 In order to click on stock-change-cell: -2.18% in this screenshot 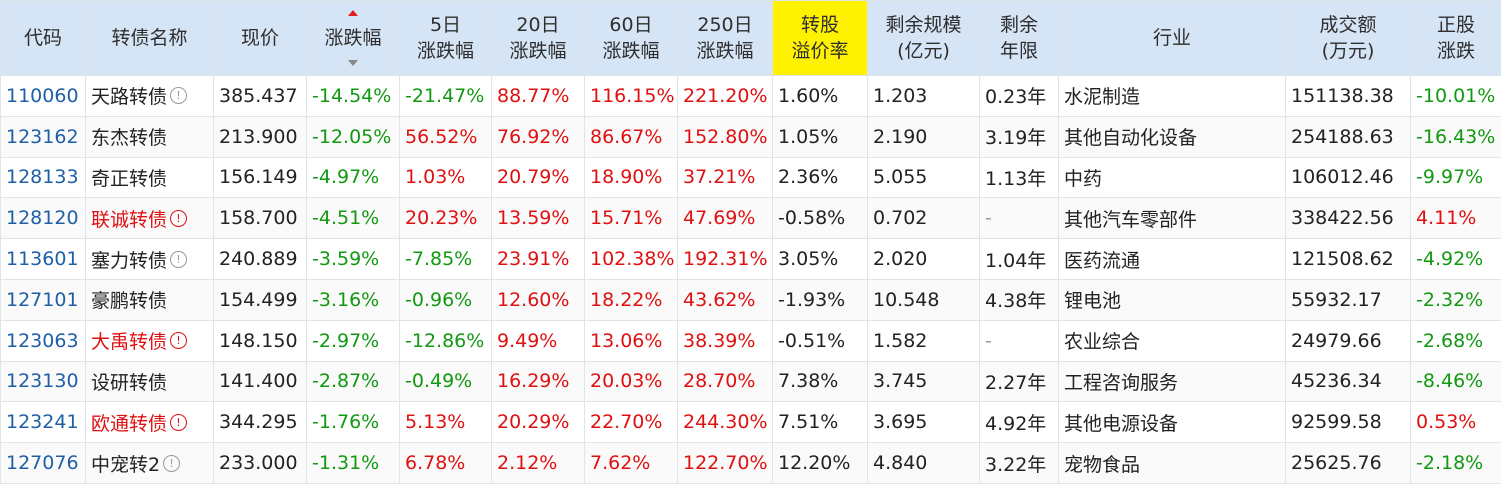, I will do `click(1456, 463)`.